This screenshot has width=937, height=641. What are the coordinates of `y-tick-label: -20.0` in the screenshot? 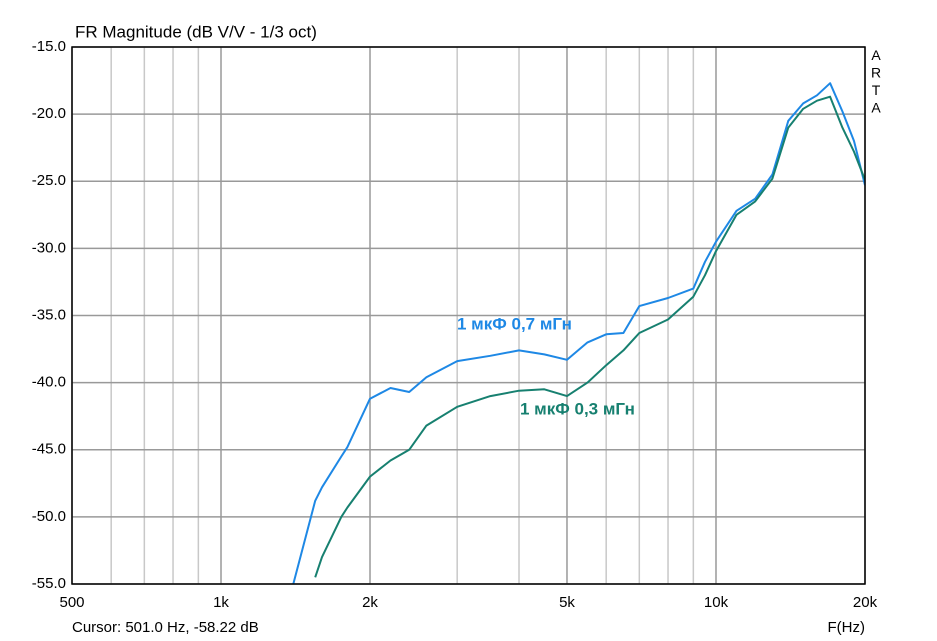 It's located at (49, 113).